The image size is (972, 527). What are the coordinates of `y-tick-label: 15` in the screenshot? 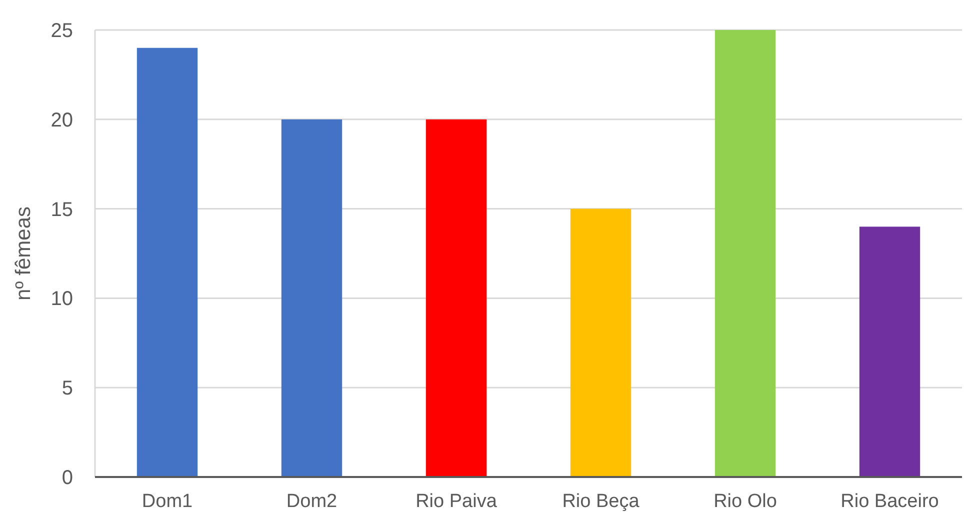 It's located at (61, 209).